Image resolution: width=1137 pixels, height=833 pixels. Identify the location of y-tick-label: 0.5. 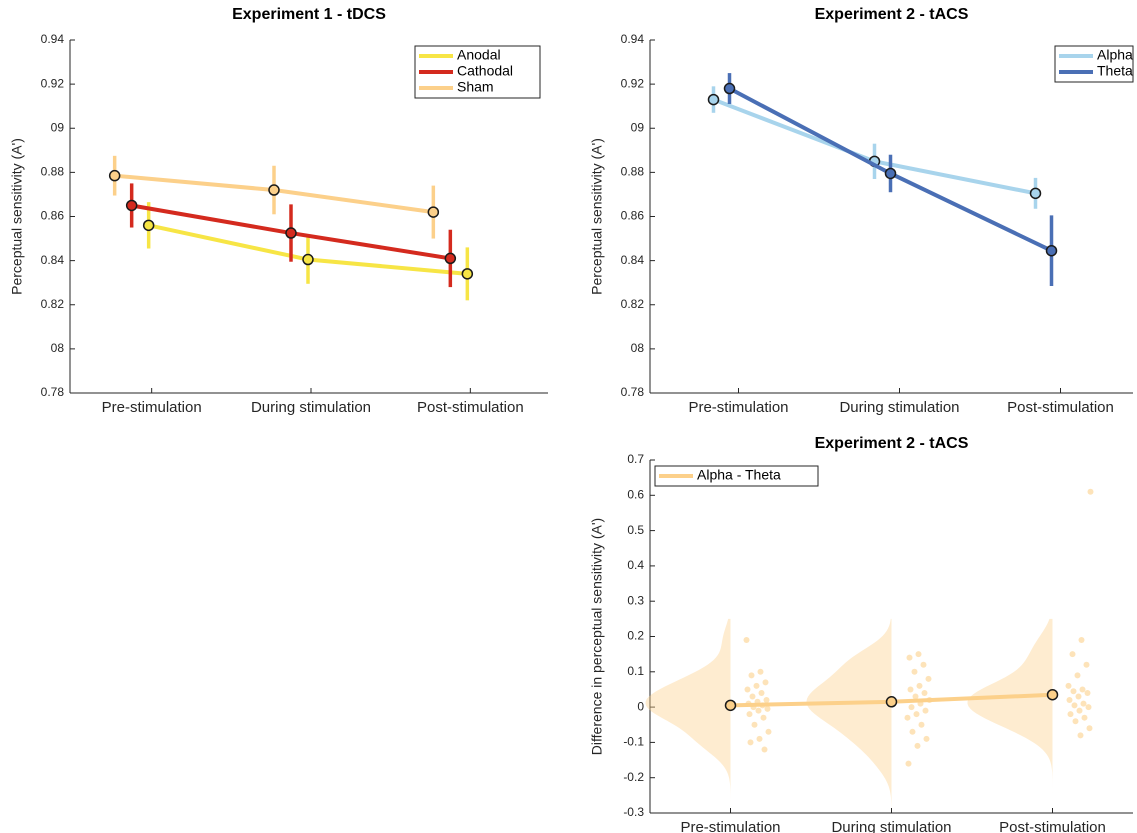
(635, 530).